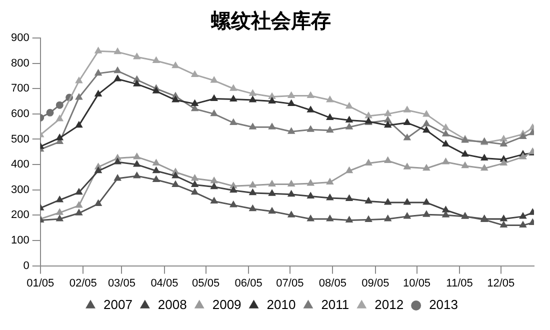 This screenshot has width=550, height=330. Describe the element at coordinates (20, 38) in the screenshot. I see `y-tick-label: 900` at that location.